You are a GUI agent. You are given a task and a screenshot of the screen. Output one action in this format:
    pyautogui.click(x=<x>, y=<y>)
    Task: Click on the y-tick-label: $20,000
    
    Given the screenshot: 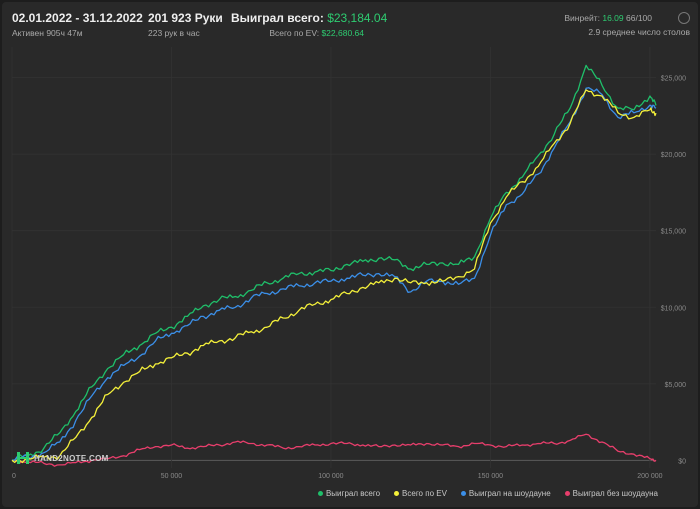 What is the action you would take?
    pyautogui.click(x=673, y=155)
    